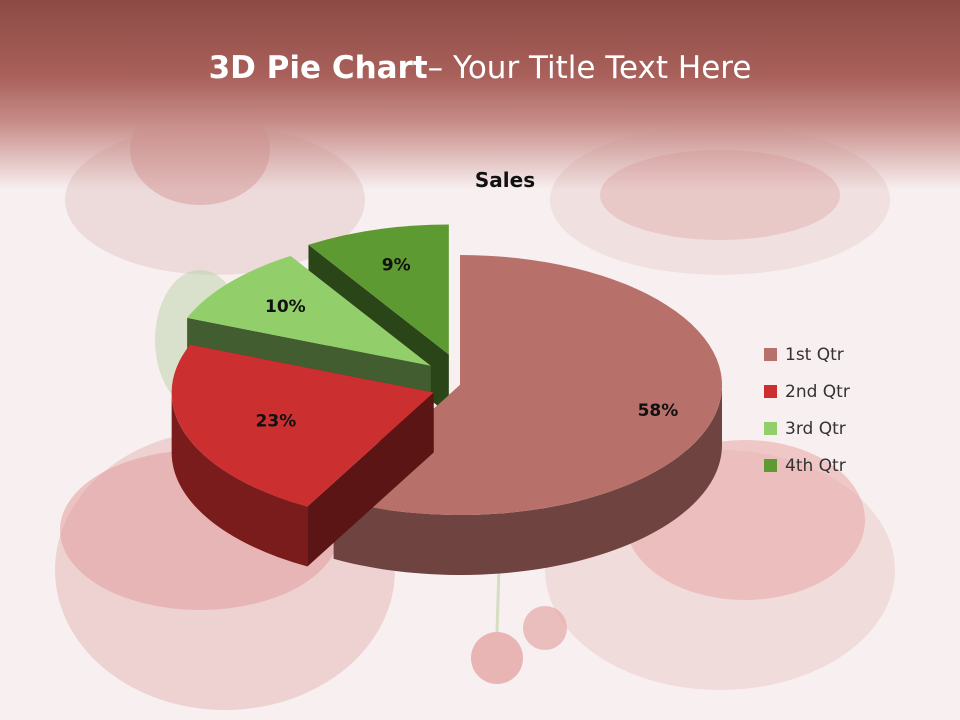 The height and width of the screenshot is (720, 960). I want to click on legend-label: 4th Qtr, so click(815, 465).